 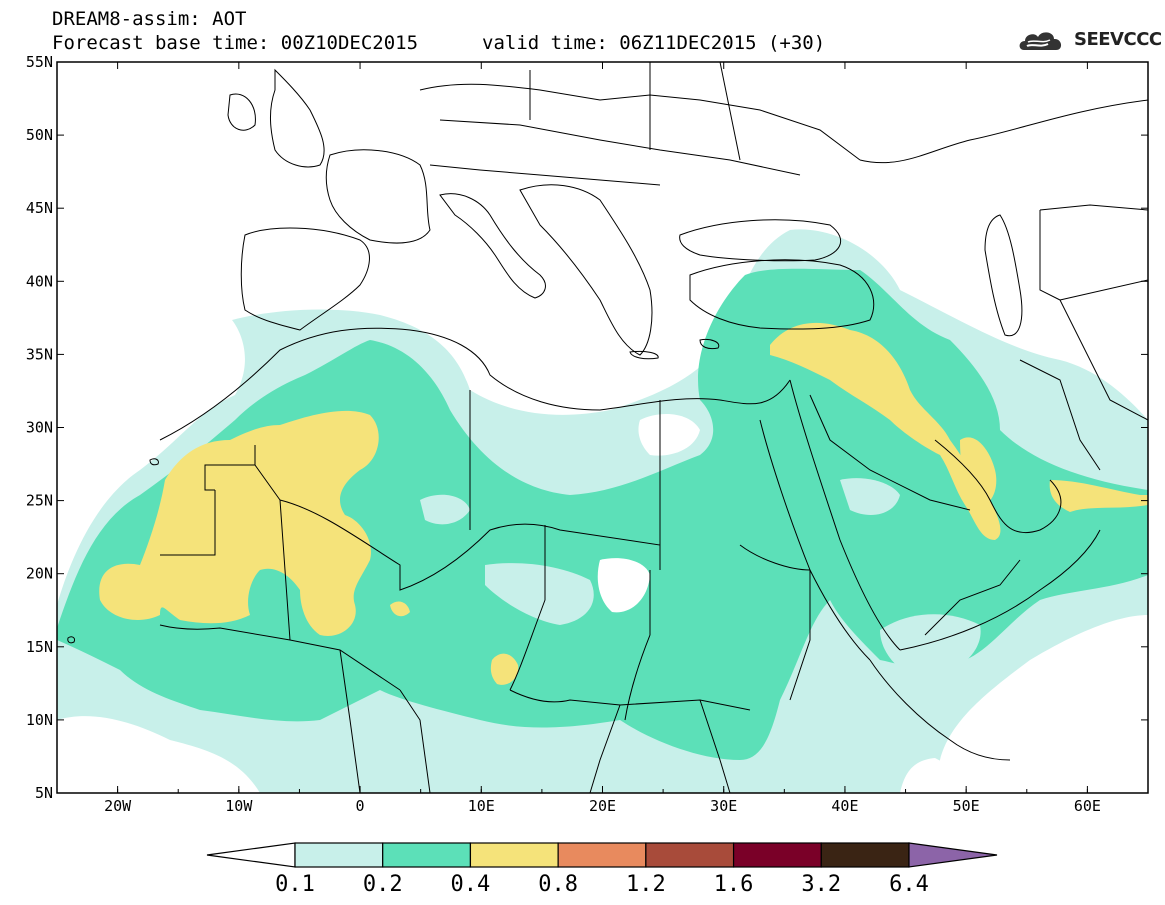 I want to click on legend-level-label: 0.1, so click(x=295, y=884).